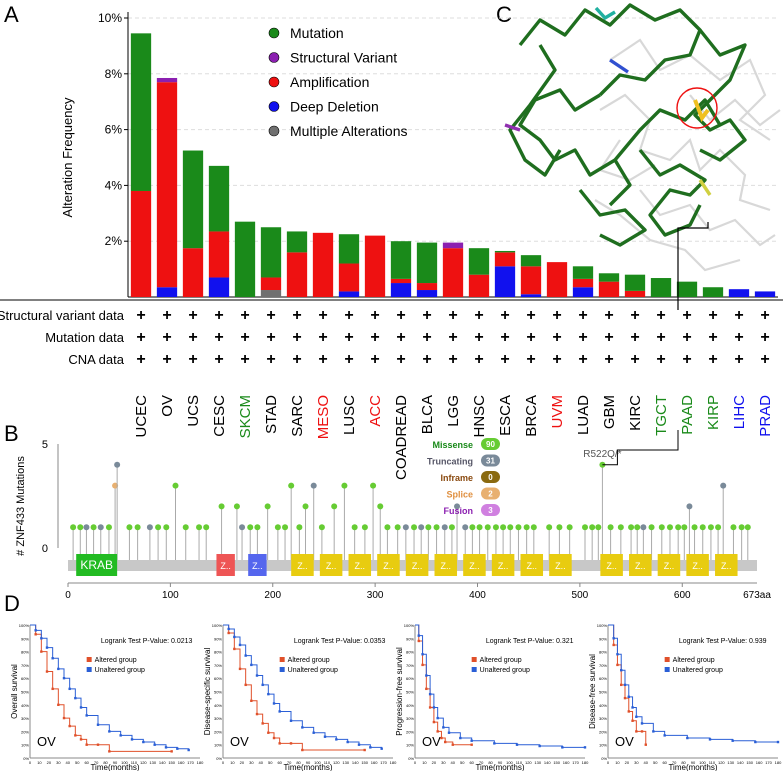 The width and height of the screenshot is (783, 771). What do you see at coordinates (62, 315) in the screenshot?
I see `row-label: Structural variant data` at bounding box center [62, 315].